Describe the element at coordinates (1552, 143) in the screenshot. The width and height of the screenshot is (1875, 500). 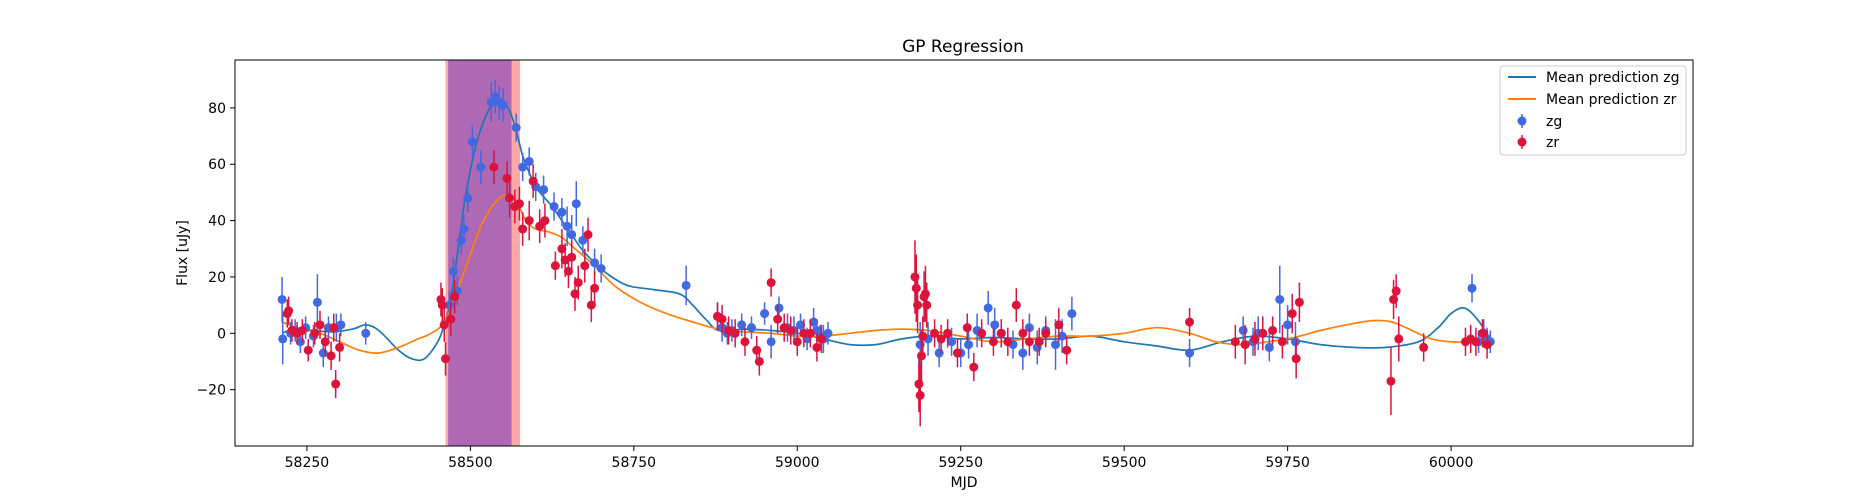
I see `legend-zr-label: zr` at that location.